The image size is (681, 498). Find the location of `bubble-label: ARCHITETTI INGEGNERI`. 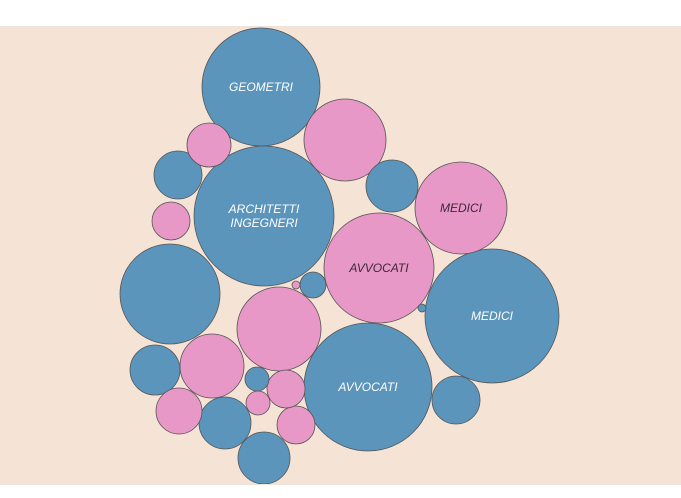

bubble-label: ARCHITETTI INGEGNERI is located at coordinates (264, 216).